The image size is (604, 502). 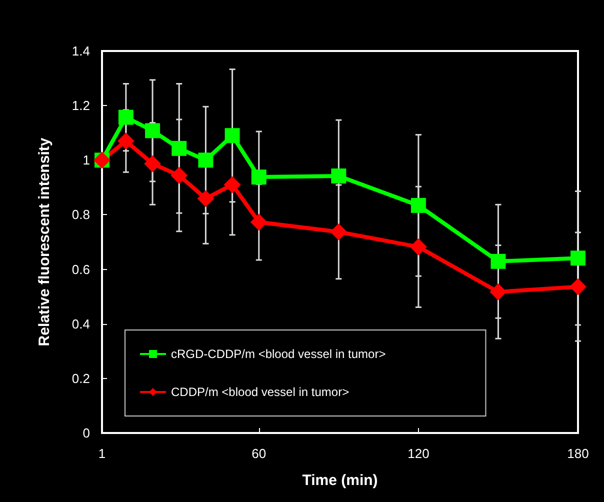 What do you see at coordinates (81, 269) in the screenshot?
I see `y-tick-label: 0.6` at bounding box center [81, 269].